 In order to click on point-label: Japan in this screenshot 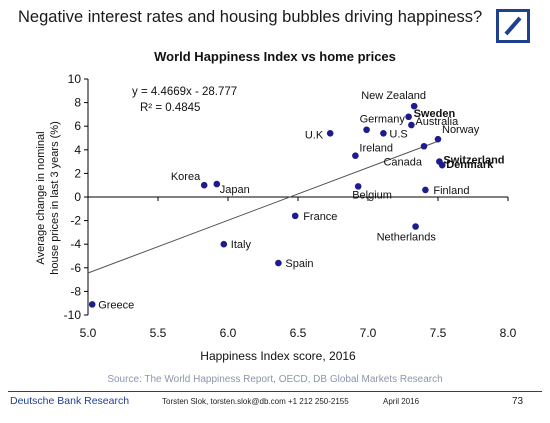, I will do `click(235, 190)`.